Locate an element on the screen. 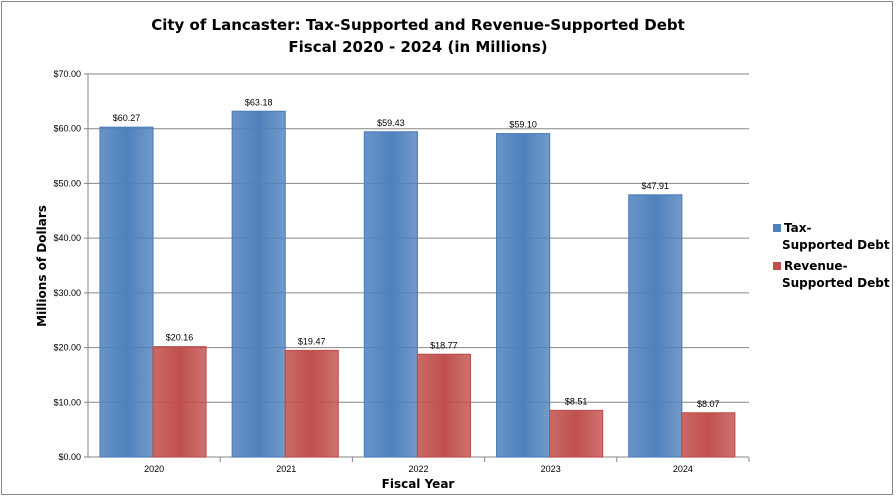 Image resolution: width=896 pixels, height=498 pixels. data-label: $59.43 is located at coordinates (391, 123).